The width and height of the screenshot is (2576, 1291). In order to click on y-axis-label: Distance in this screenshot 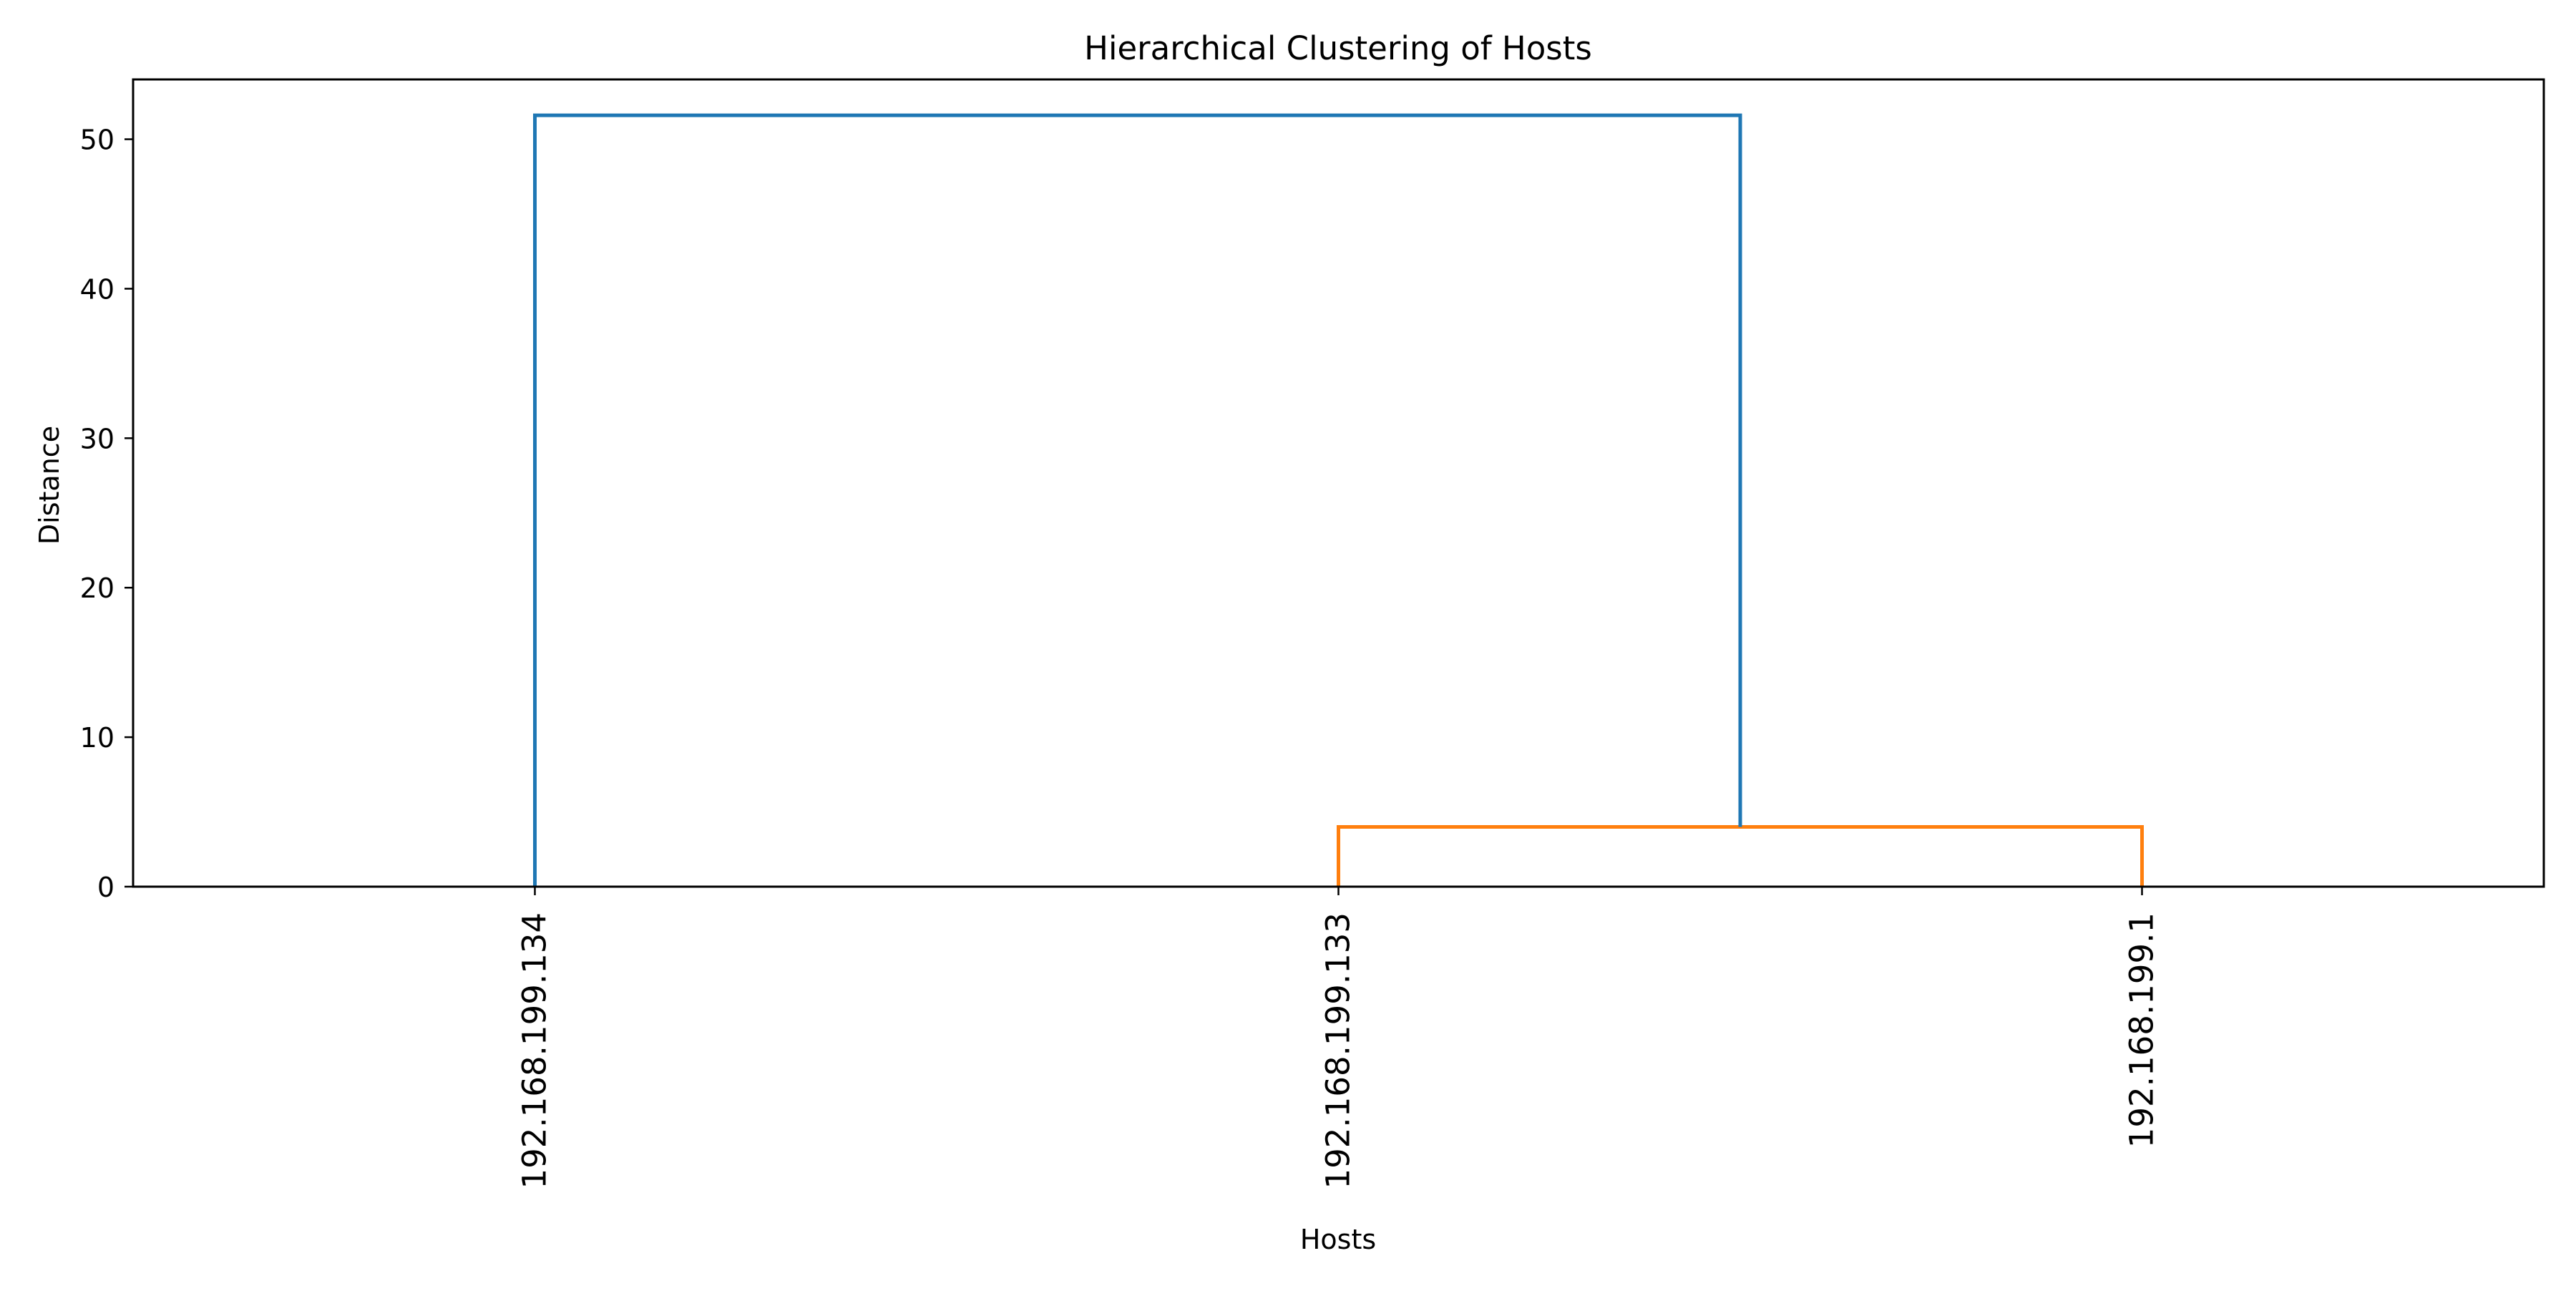, I will do `click(49, 485)`.